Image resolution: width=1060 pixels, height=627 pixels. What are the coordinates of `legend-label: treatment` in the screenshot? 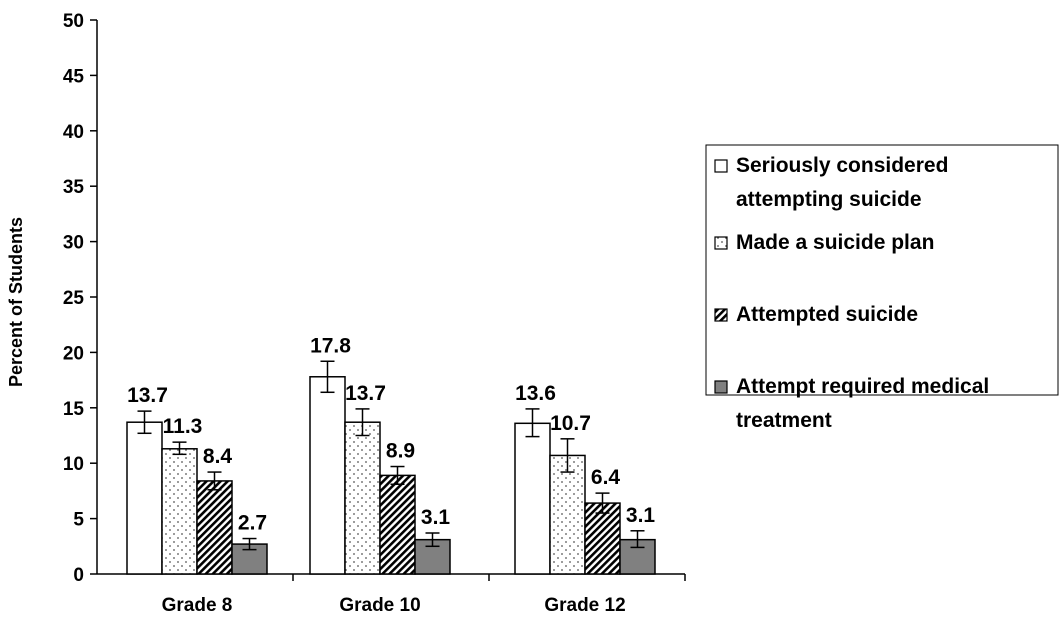 It's located at (784, 420).